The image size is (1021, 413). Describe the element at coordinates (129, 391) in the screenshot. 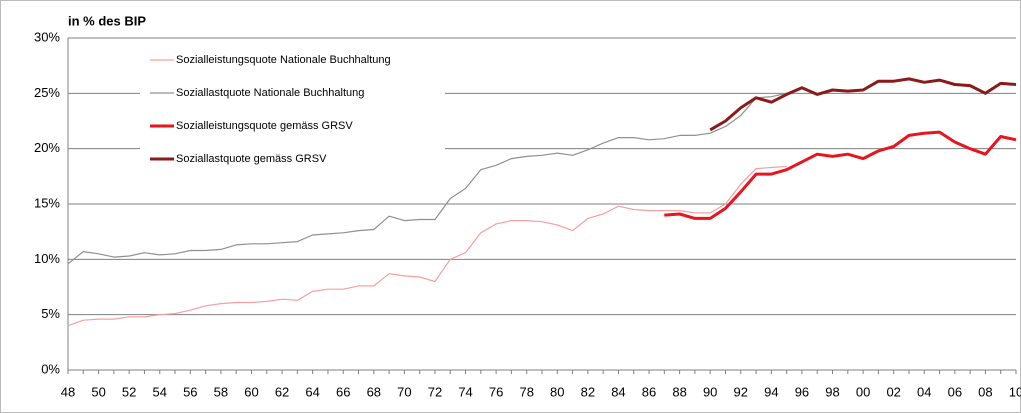

I see `x-tick-label: 52` at that location.